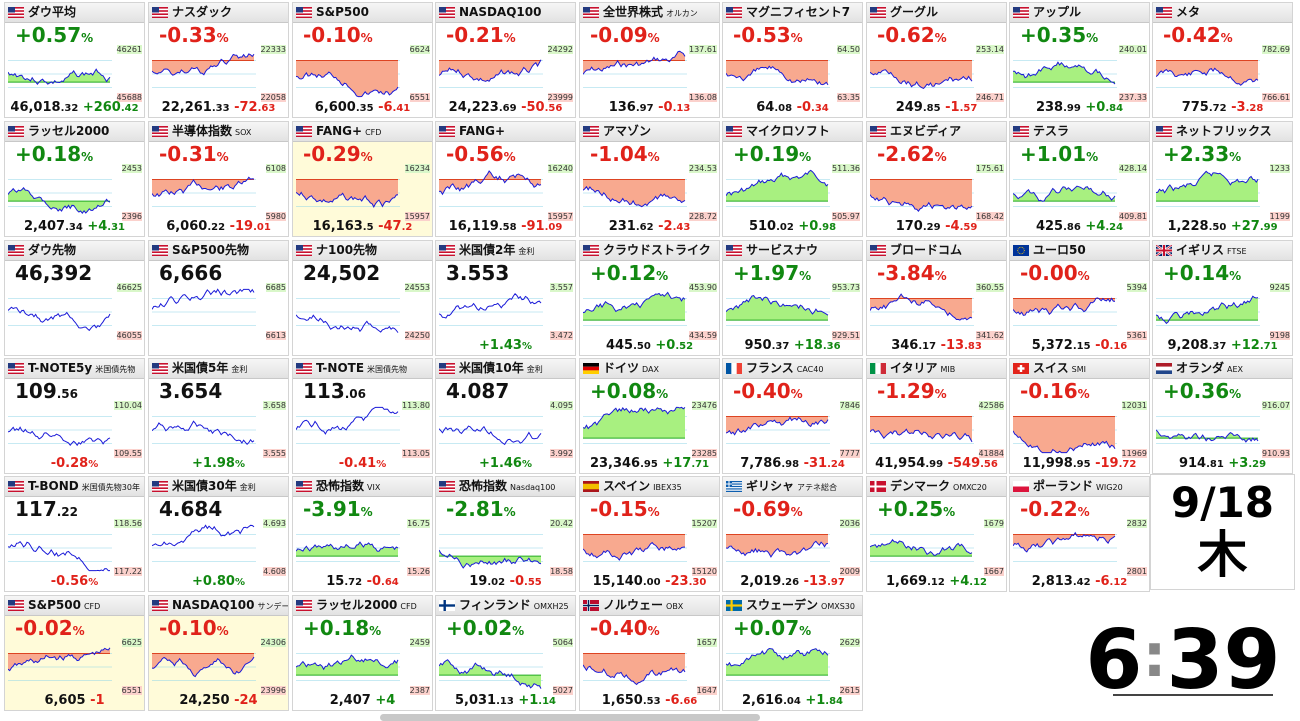 This screenshot has height=721, width=1300. What do you see at coordinates (505, 416) in the screenshot?
I see `market-tile: 米国債10年 金利 4.087 4.095 3.992 +1.46%` at bounding box center [505, 416].